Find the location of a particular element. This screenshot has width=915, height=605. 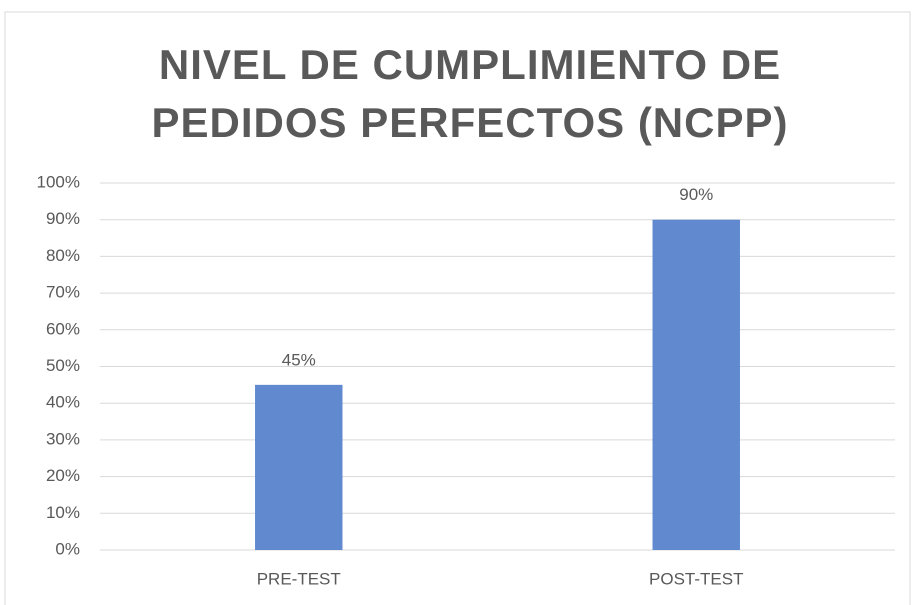

y-tick-label: 10% is located at coordinates (63, 512).